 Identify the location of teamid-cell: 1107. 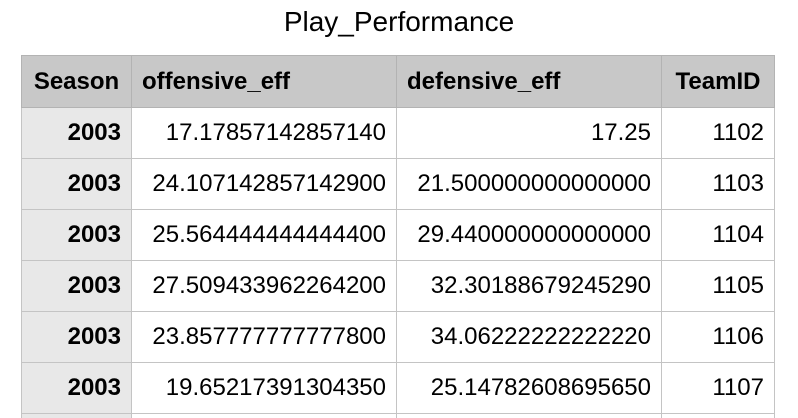
(718, 388).